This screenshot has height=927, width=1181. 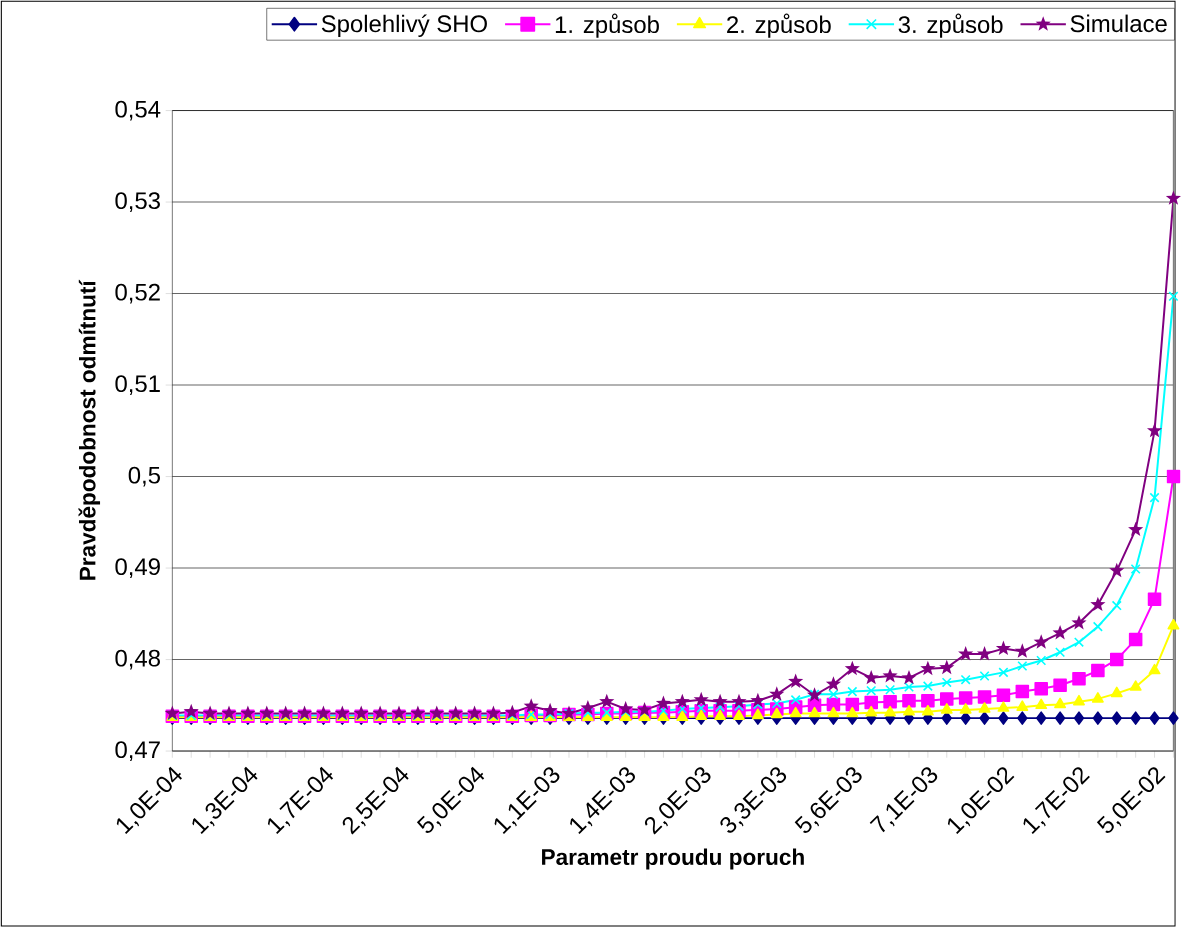 What do you see at coordinates (607, 25) in the screenshot?
I see `legend-label: 1. způsob` at bounding box center [607, 25].